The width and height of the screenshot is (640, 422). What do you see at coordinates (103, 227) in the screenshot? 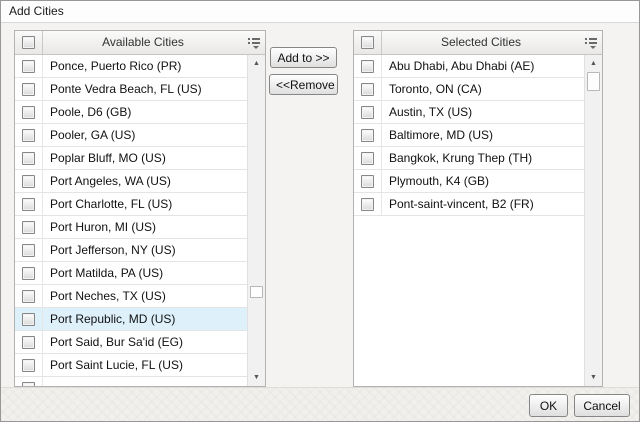
I see `list-item-label: Port Huron, MI (US)` at bounding box center [103, 227].